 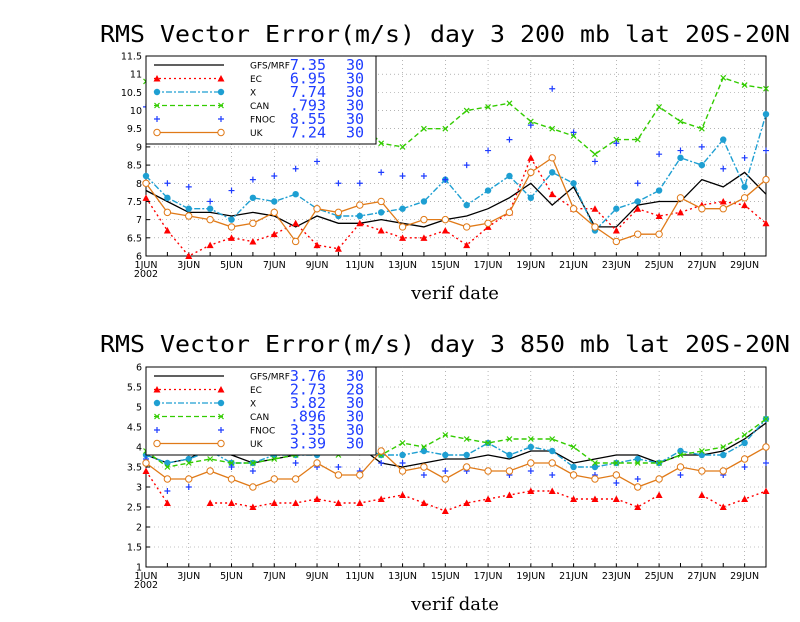 I want to click on x-tick-label: 29JUN, so click(x=744, y=576).